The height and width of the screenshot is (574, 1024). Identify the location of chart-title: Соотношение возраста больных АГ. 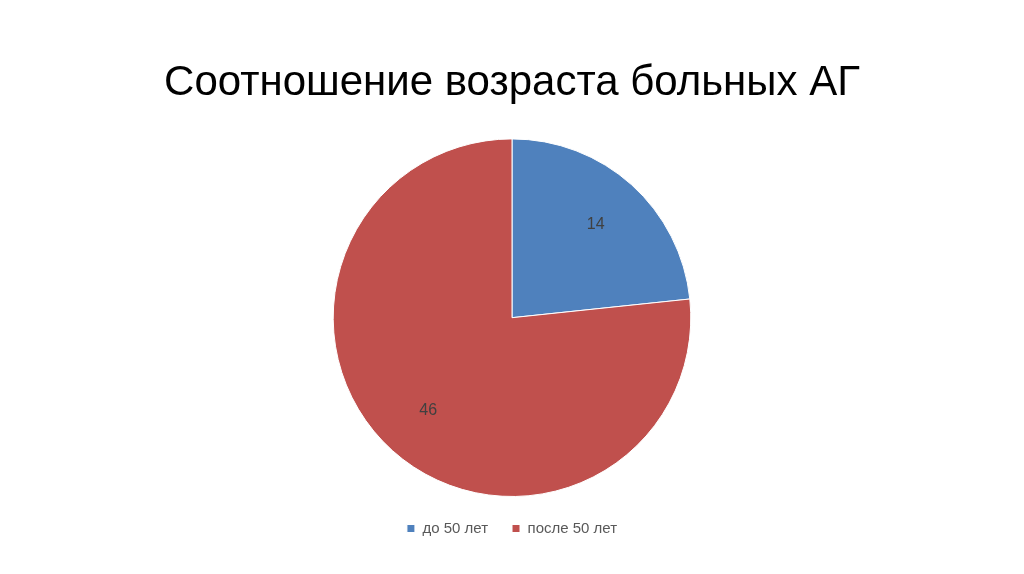
(512, 80).